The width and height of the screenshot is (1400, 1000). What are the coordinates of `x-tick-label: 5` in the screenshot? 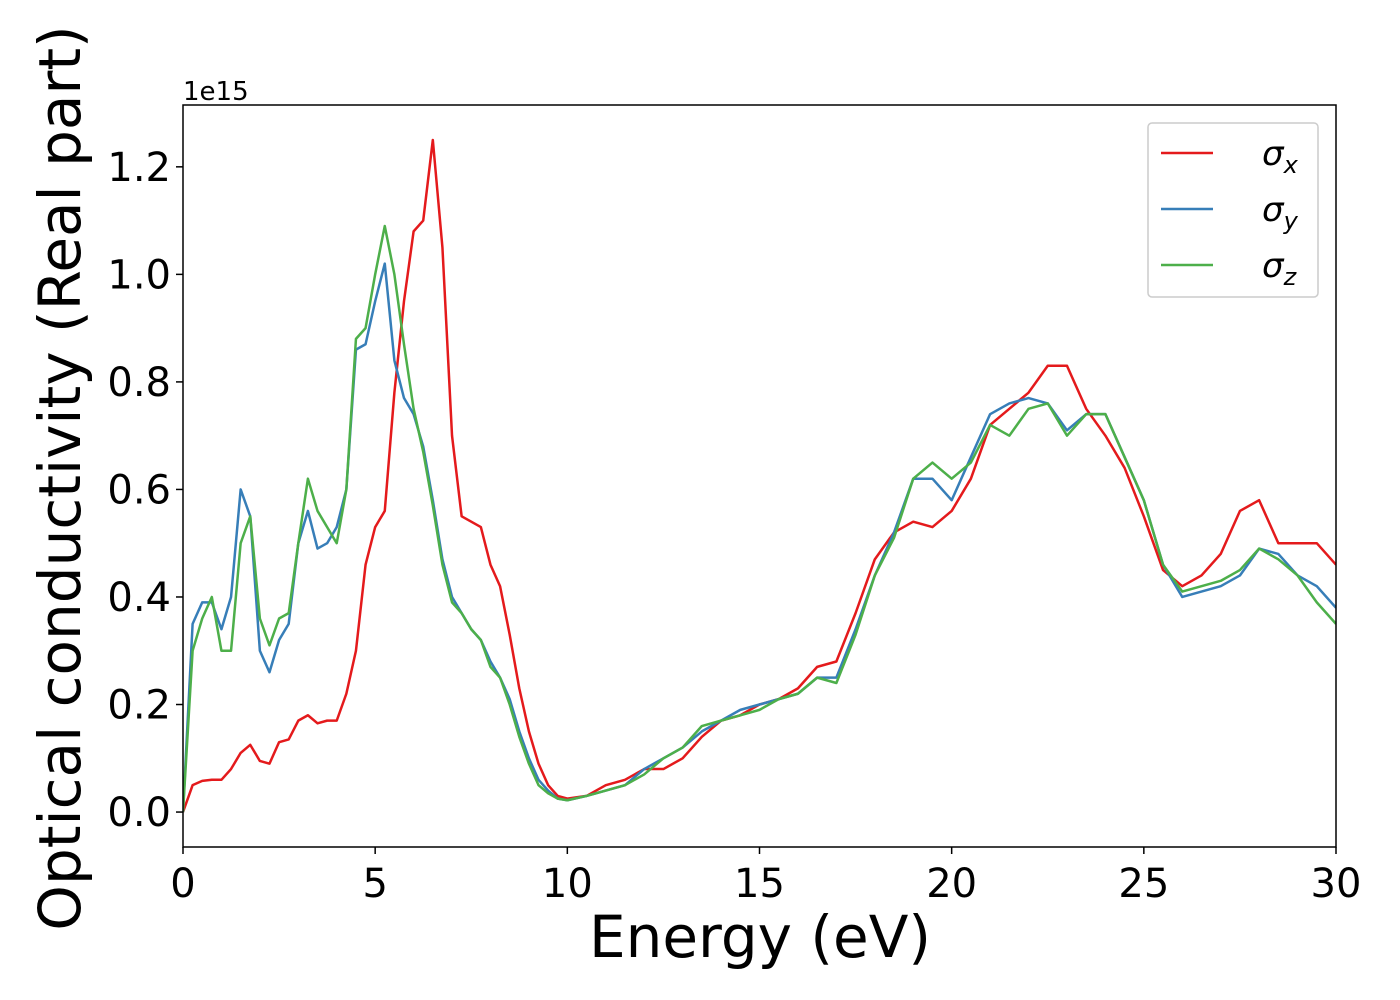 It's located at (374, 884).